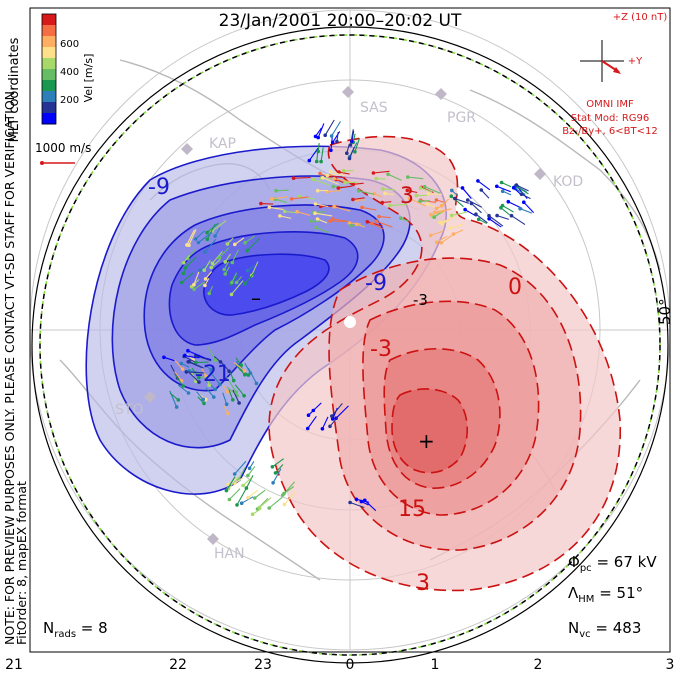  I want to click on velocity-colorbar, so click(49, 69).